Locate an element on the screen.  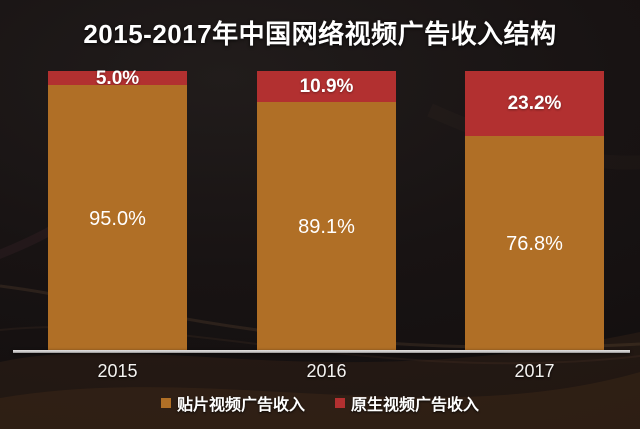
legend-swatch-native-icon is located at coordinates (340, 403).